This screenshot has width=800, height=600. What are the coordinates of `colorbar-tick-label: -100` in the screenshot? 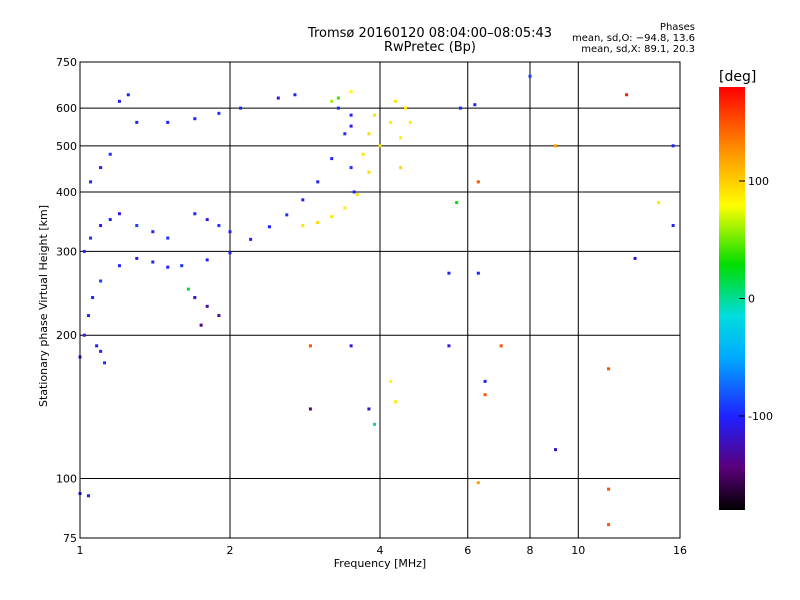 It's located at (760, 416).